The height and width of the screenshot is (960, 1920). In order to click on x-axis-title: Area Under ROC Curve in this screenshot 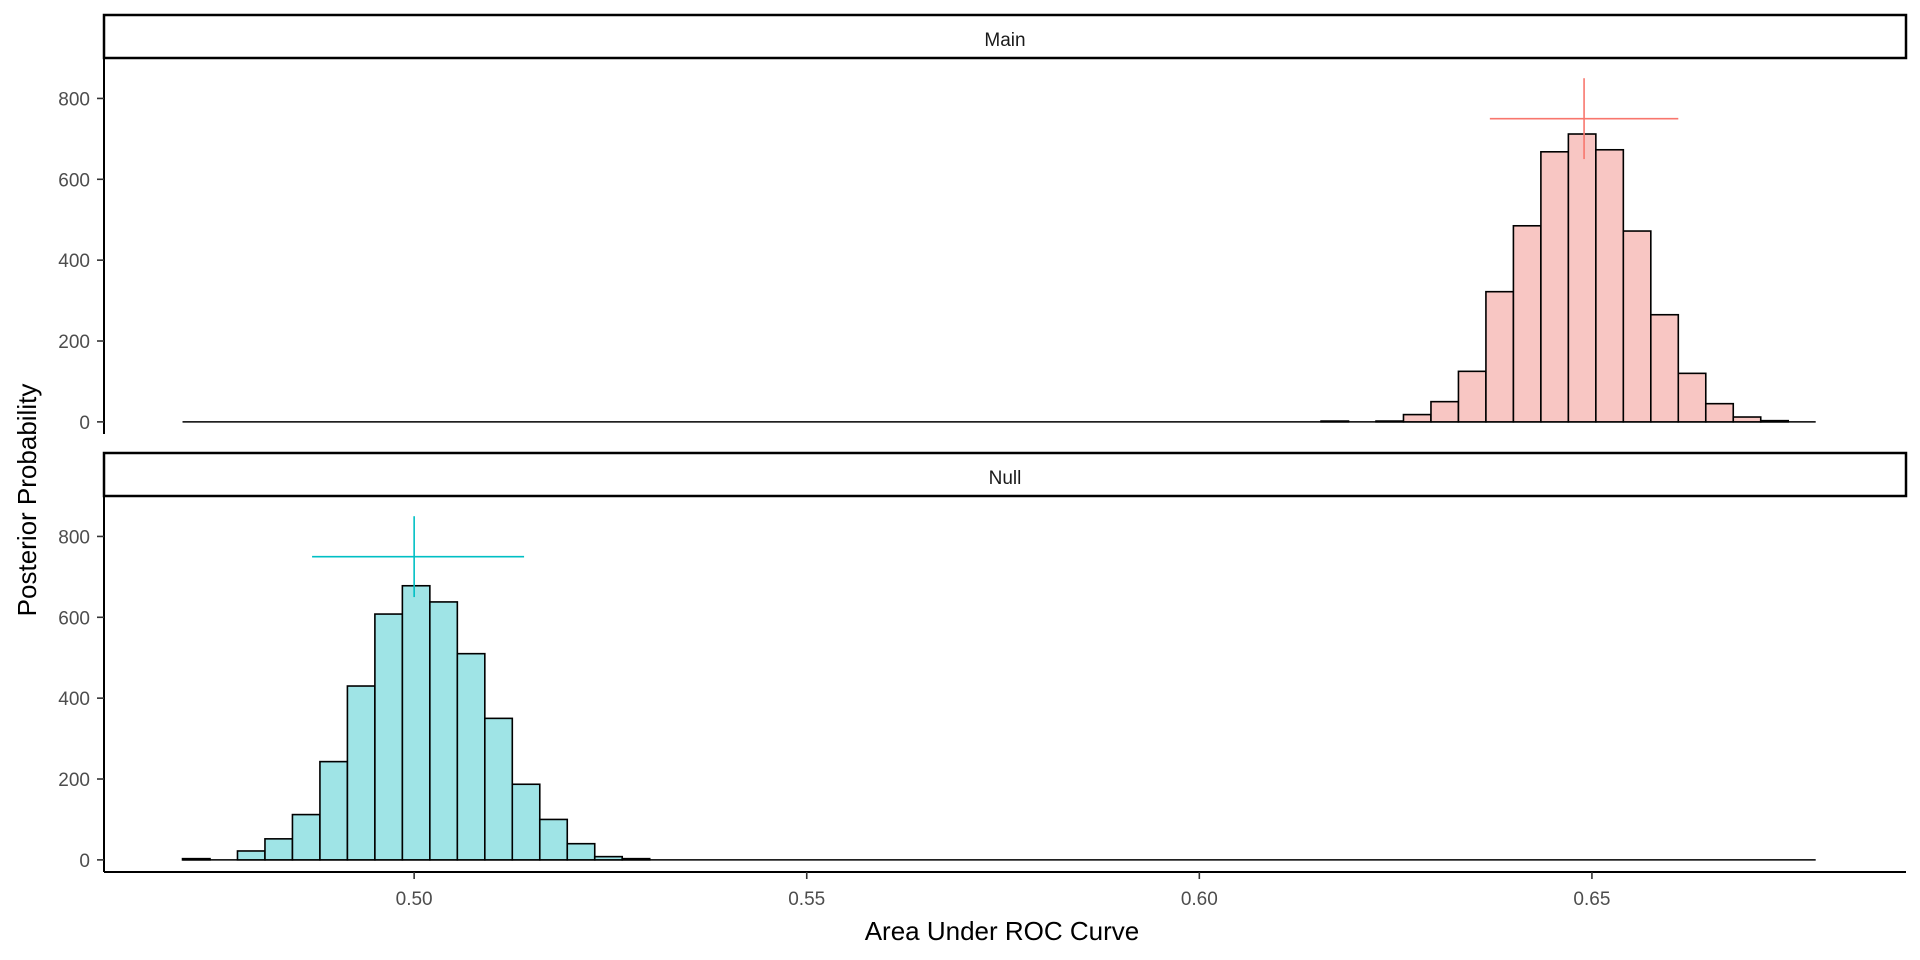, I will do `click(1002, 931)`.